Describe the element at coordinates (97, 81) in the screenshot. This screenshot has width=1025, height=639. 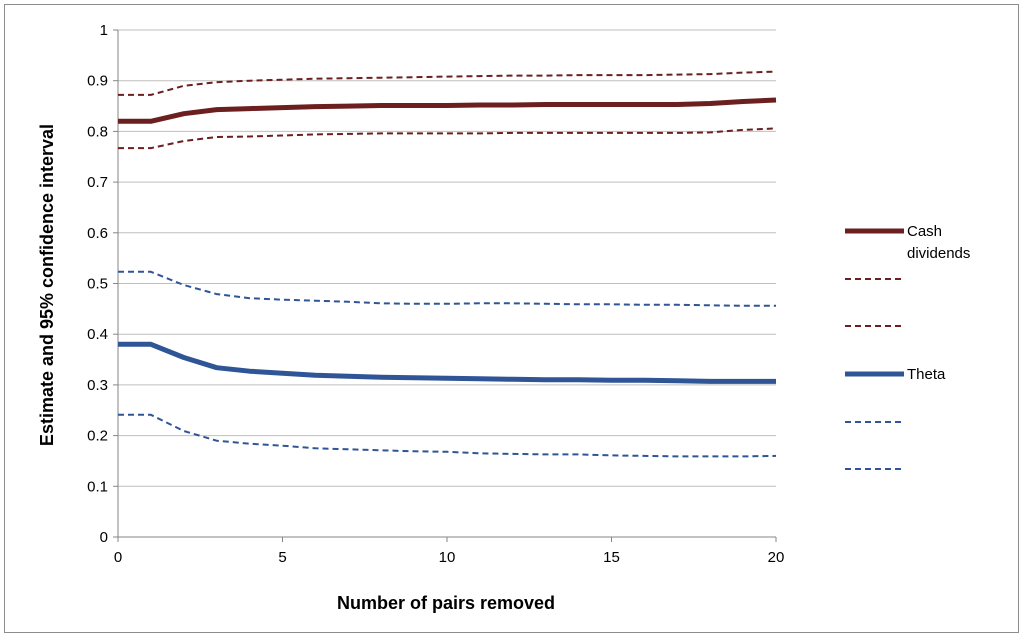
I see `y-tick-label: 0.9` at that location.